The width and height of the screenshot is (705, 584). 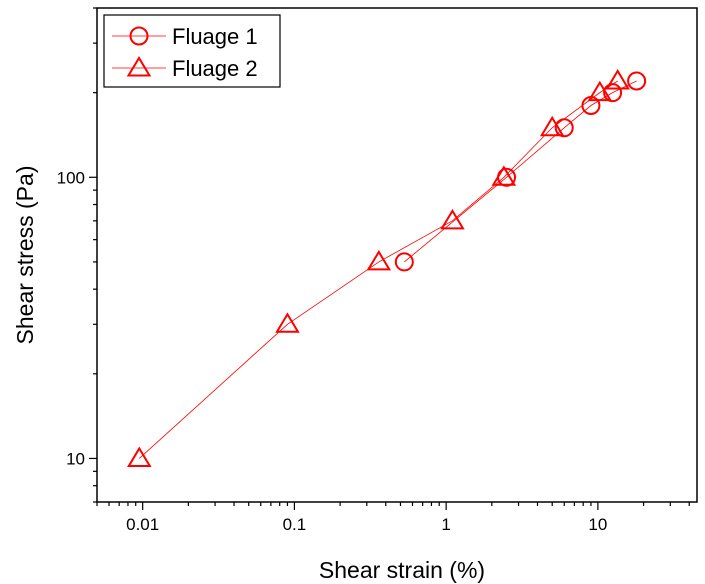 What do you see at coordinates (597, 524) in the screenshot?
I see `x-tick-label: 10` at bounding box center [597, 524].